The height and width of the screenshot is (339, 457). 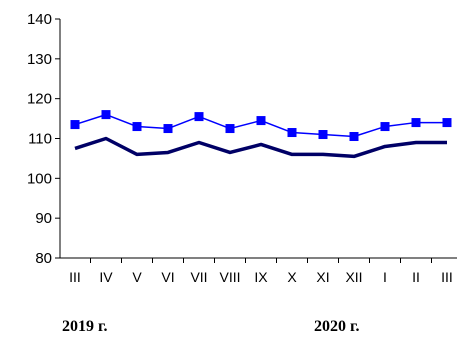 I want to click on x-tick-label: II, so click(x=416, y=277).